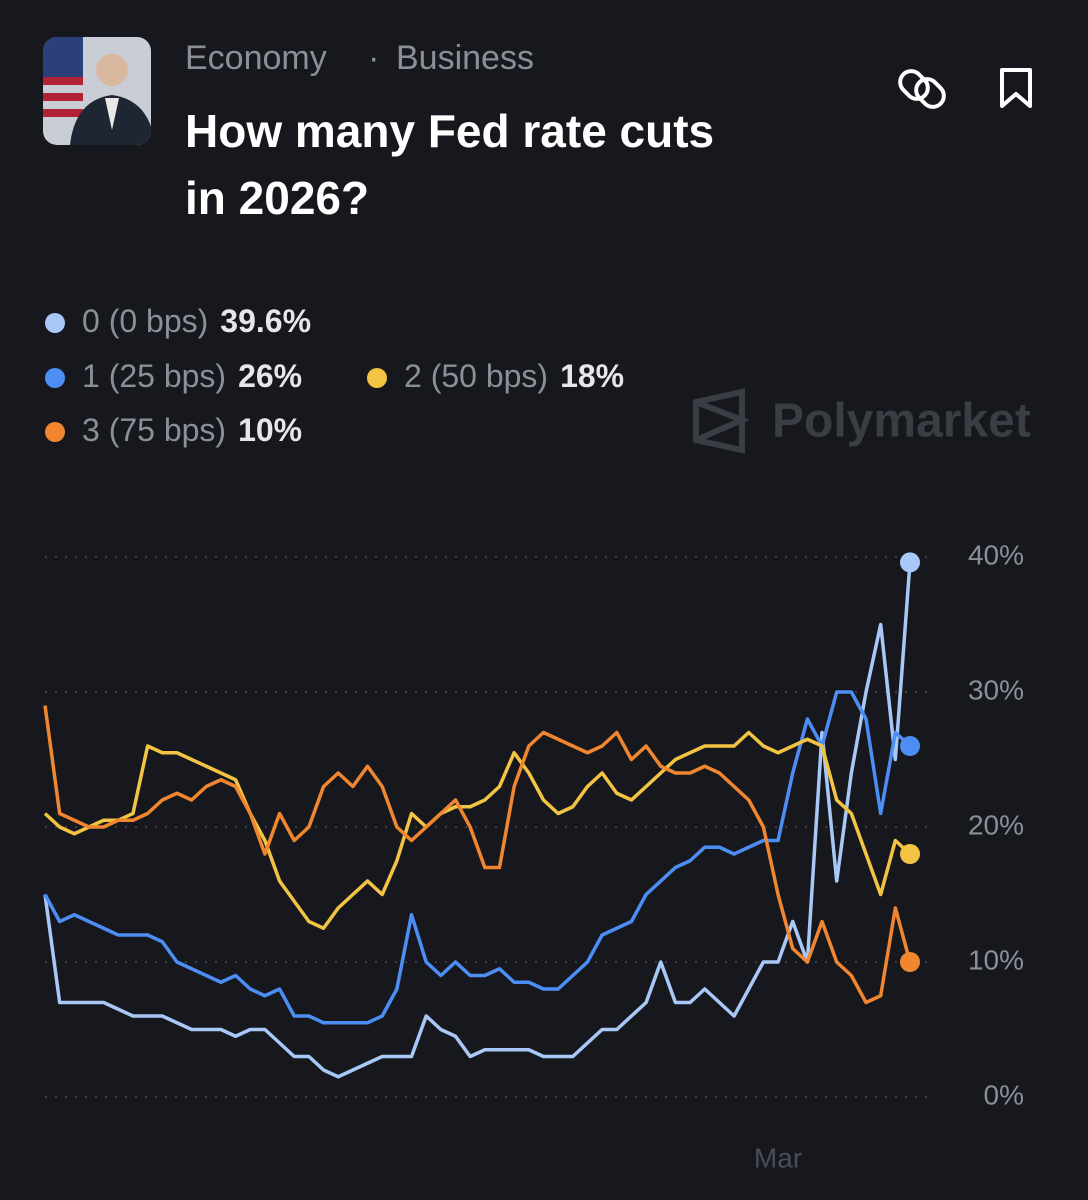 This screenshot has height=1200, width=1088. I want to click on market-avatar, so click(97, 91).